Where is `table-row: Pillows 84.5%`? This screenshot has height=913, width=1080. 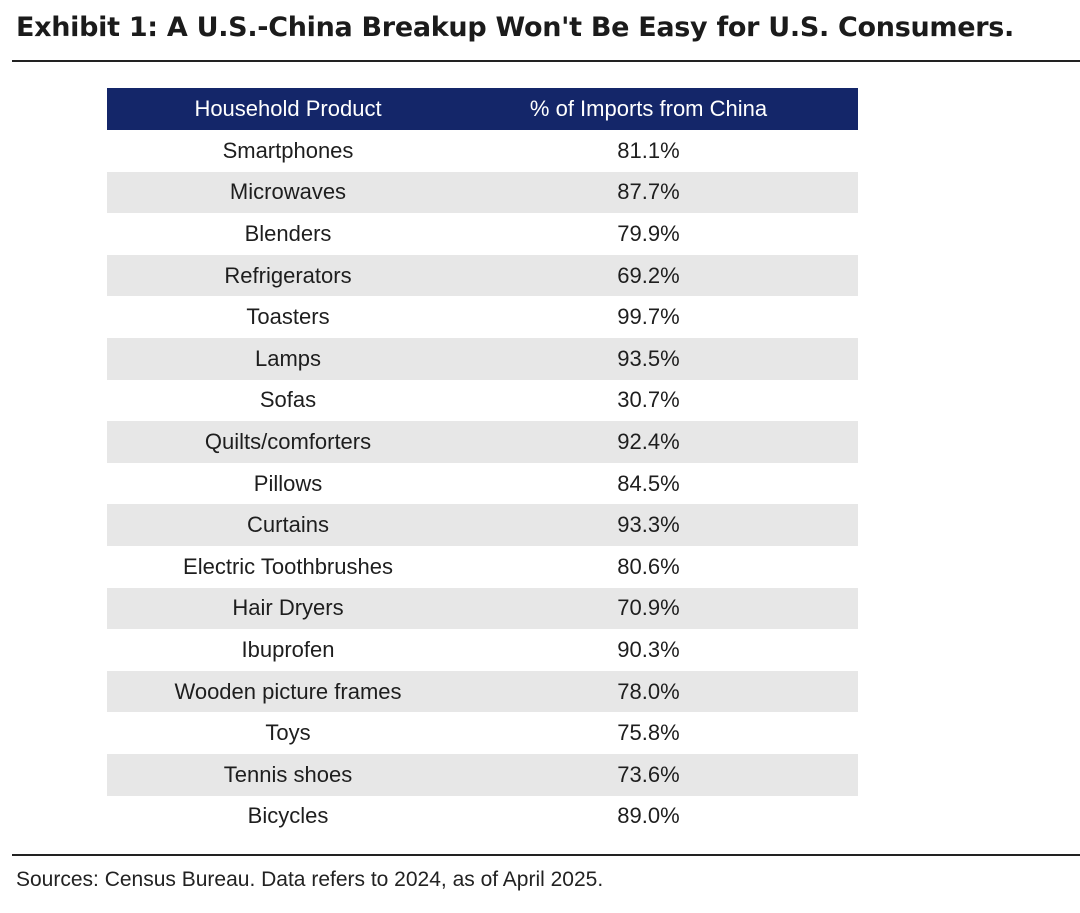
table-row: Pillows 84.5% is located at coordinates (482, 484).